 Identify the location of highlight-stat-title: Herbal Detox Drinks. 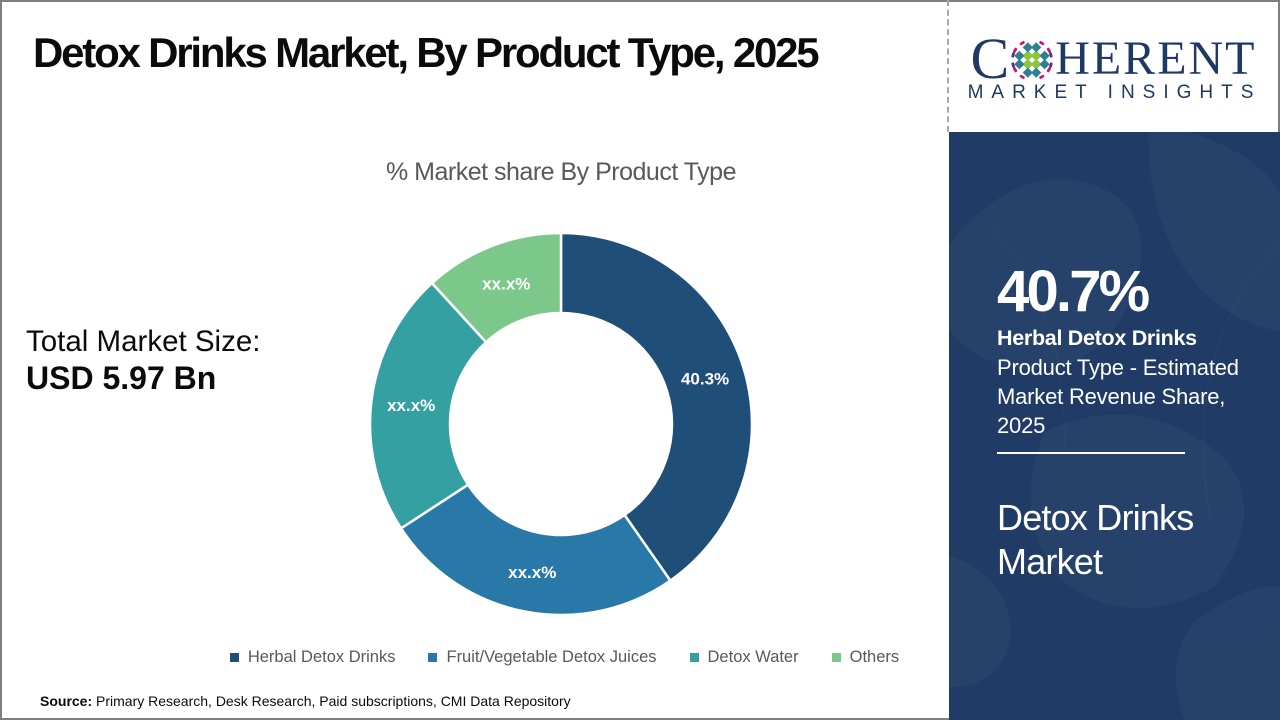
(1097, 338).